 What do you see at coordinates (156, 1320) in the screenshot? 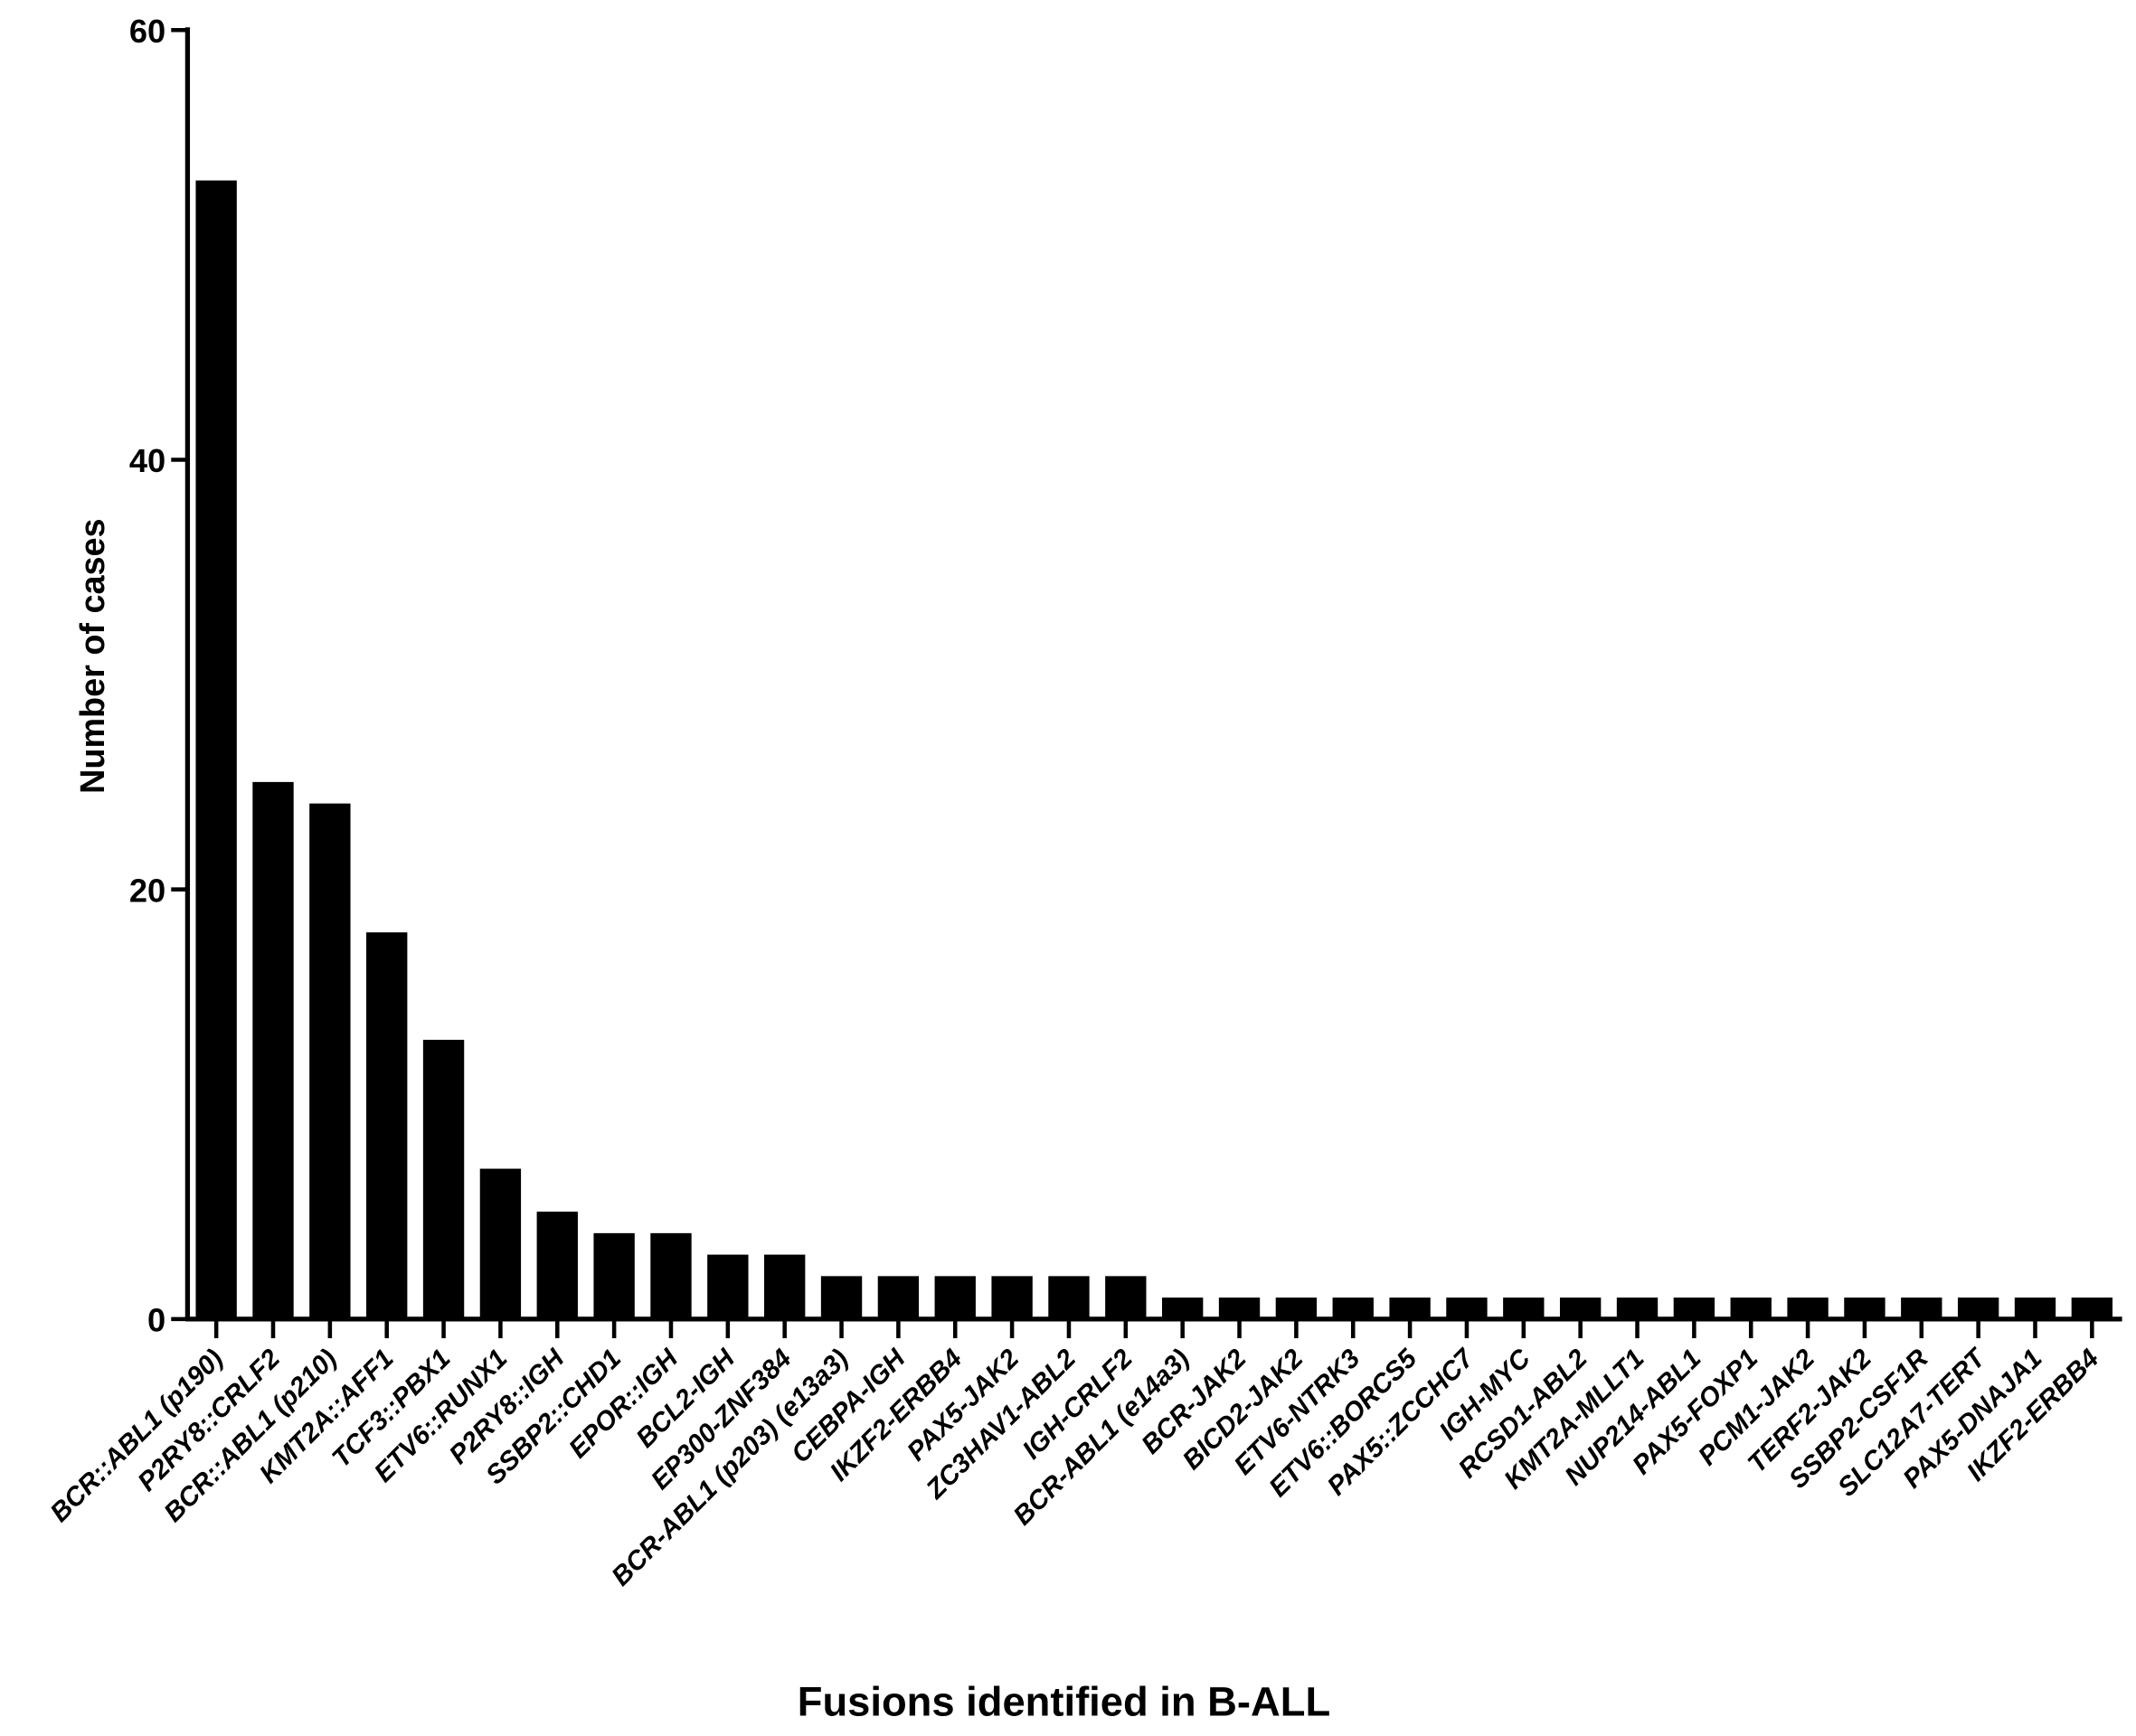
I see `y-tick-label: 0` at bounding box center [156, 1320].